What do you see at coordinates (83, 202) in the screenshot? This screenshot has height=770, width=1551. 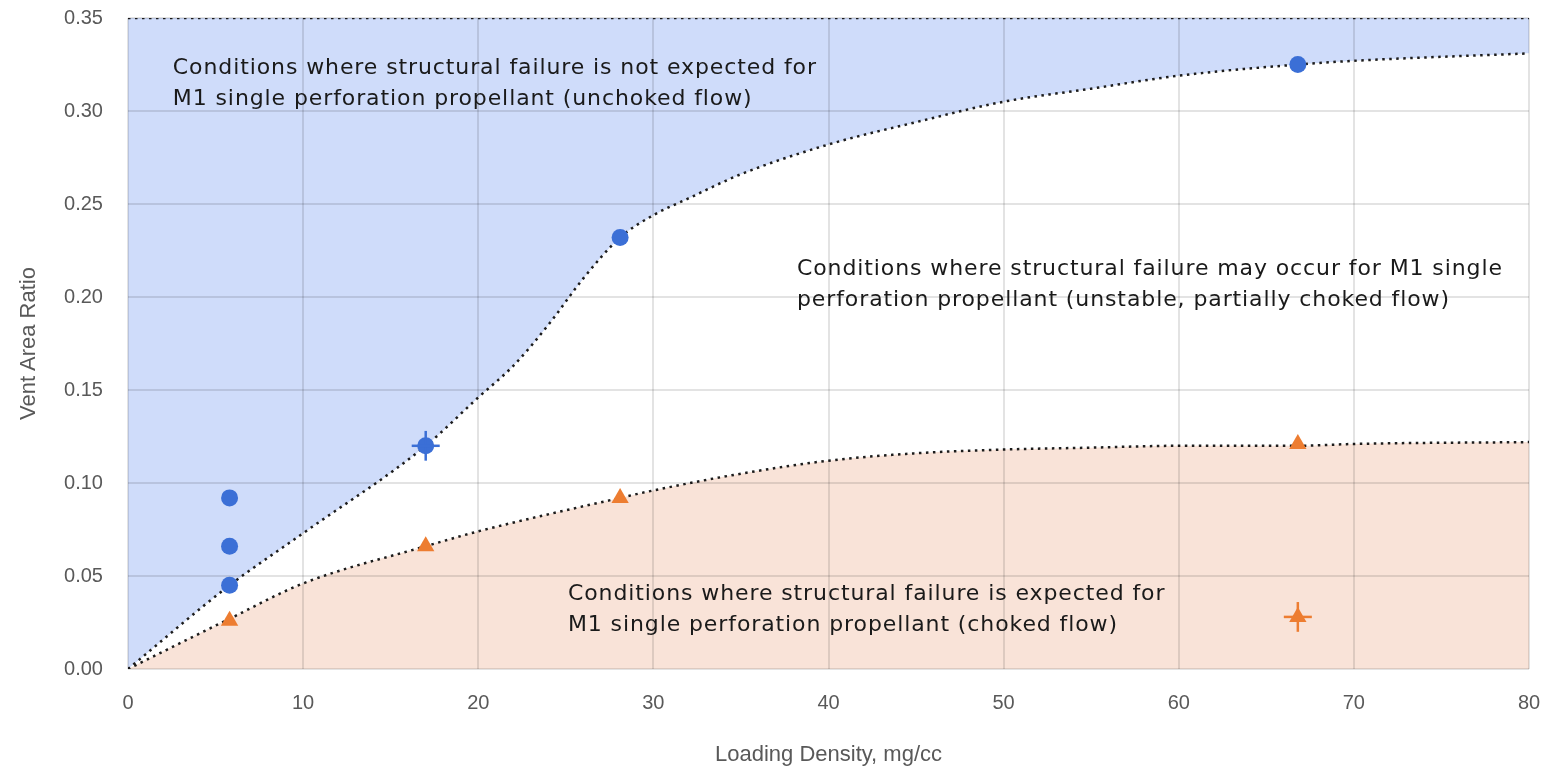 I see `y-tick-label: 0.25` at bounding box center [83, 202].